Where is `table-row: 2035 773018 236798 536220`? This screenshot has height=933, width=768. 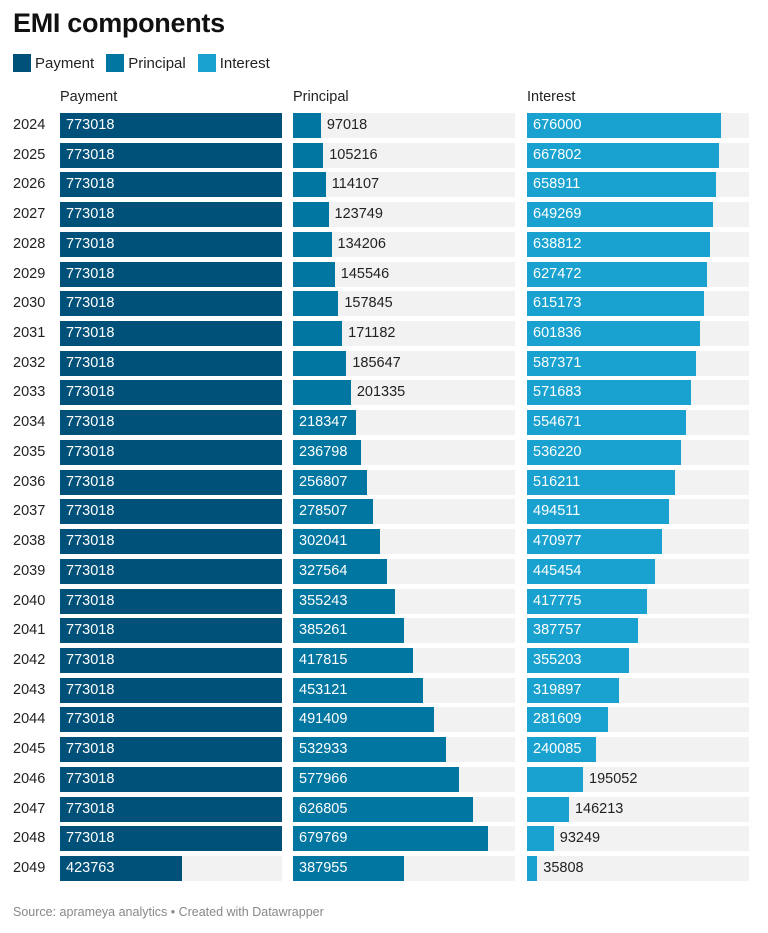 table-row: 2035 773018 236798 536220 is located at coordinates (384, 452).